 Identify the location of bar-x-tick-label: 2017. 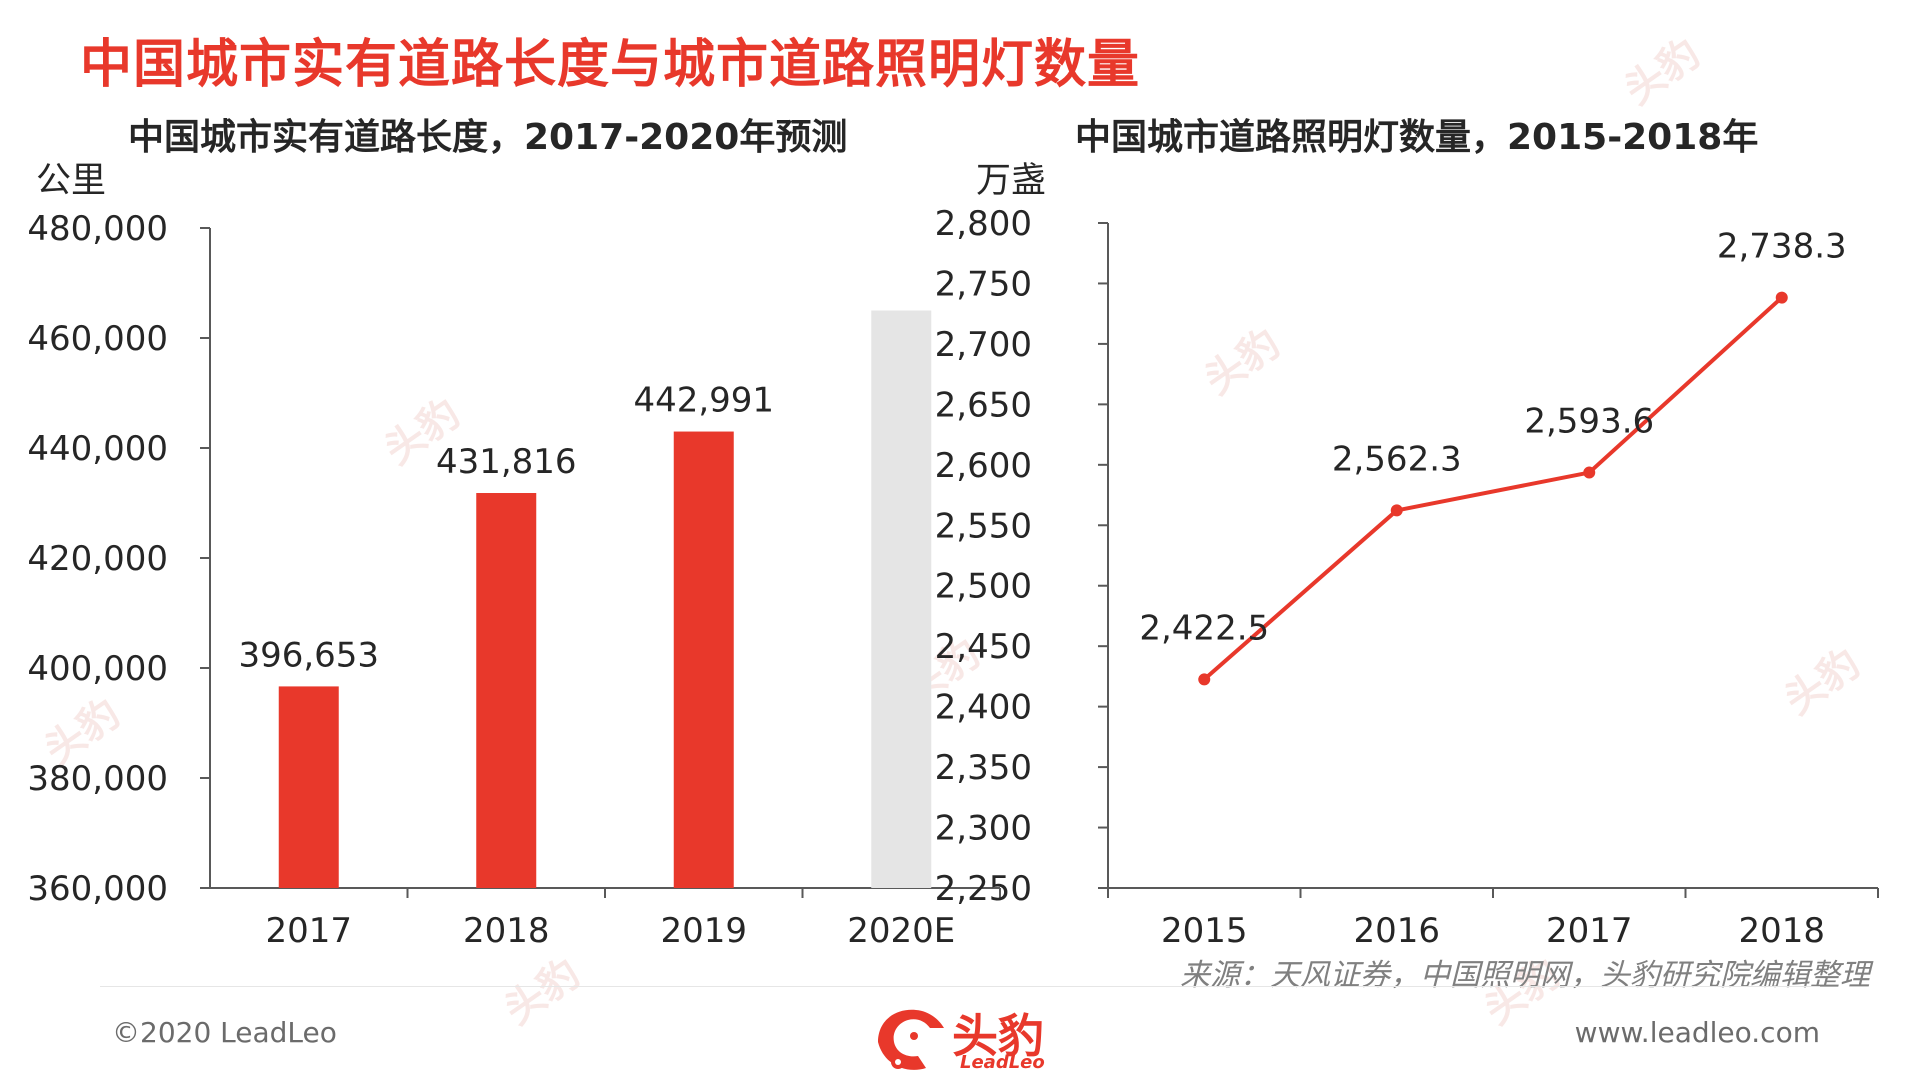
(308, 931).